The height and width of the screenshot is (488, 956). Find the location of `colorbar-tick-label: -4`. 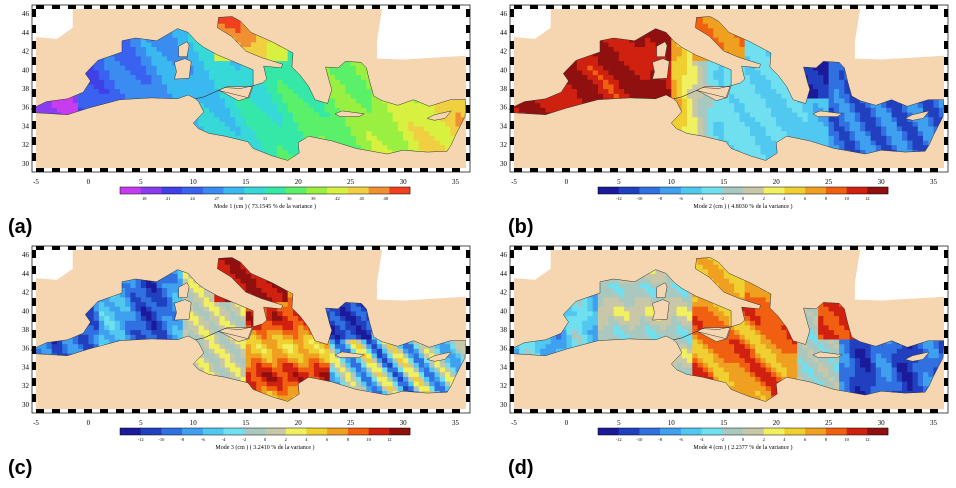

colorbar-tick-label: -4 is located at coordinates (702, 198).